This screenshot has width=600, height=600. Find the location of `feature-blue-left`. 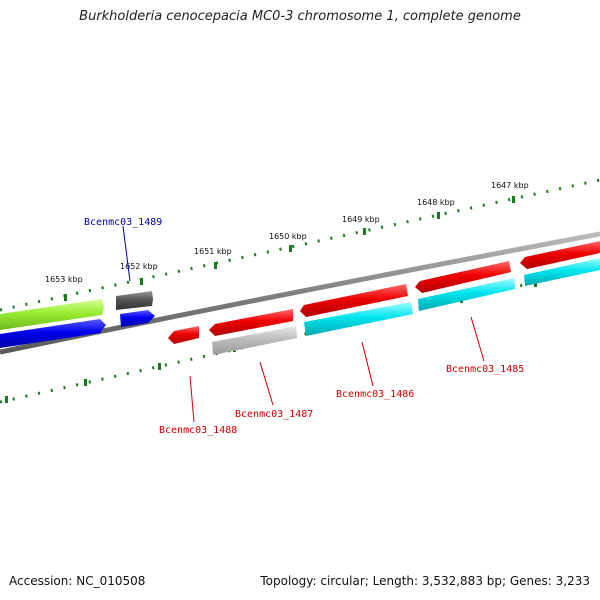

feature-blue-left is located at coordinates (53, 333).